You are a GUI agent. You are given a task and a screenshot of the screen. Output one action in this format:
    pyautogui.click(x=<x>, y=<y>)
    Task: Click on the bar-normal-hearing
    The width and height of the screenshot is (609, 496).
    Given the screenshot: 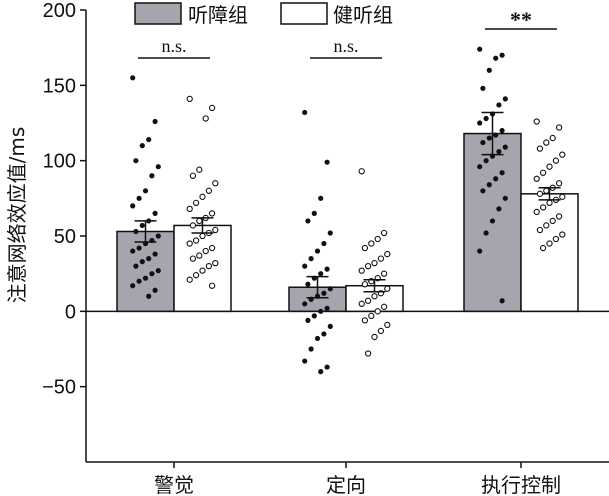 What is the action you would take?
    pyautogui.click(x=549, y=253)
    